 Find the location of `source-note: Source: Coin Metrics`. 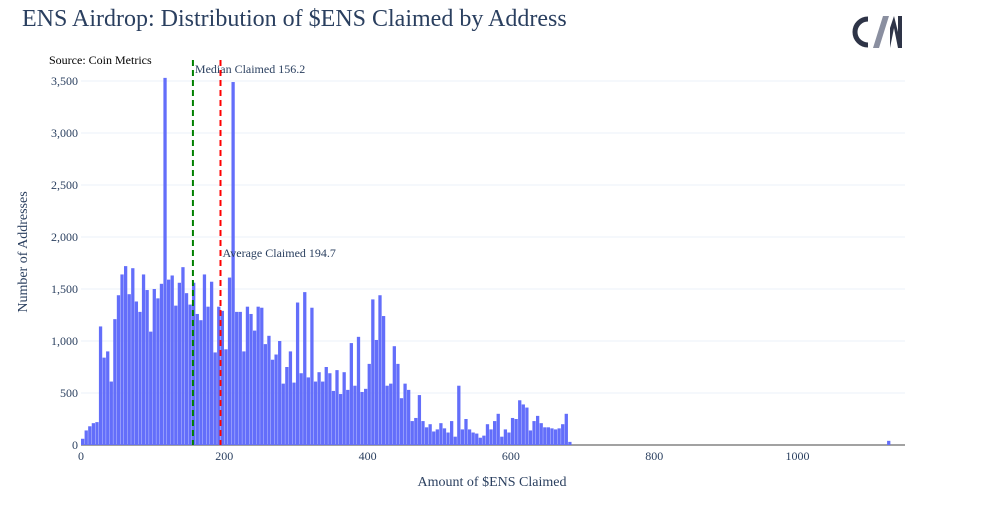

source-note: Source: Coin Metrics is located at coordinates (100, 60).